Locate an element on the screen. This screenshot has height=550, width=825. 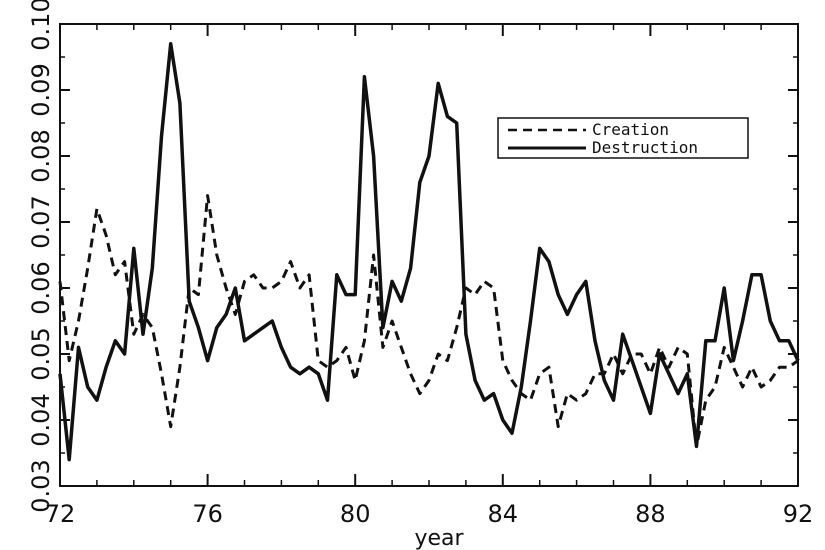
y-tick-label: 0.06 is located at coordinates (41, 287).